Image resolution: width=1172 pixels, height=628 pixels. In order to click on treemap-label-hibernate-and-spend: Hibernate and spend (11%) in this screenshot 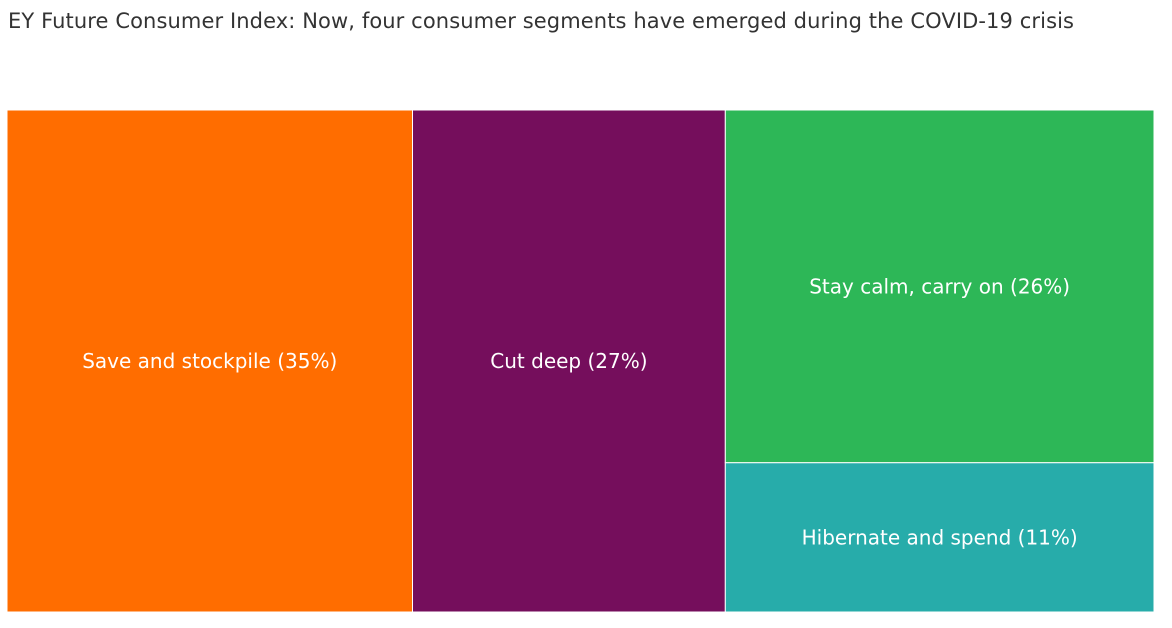, I will do `click(940, 537)`.